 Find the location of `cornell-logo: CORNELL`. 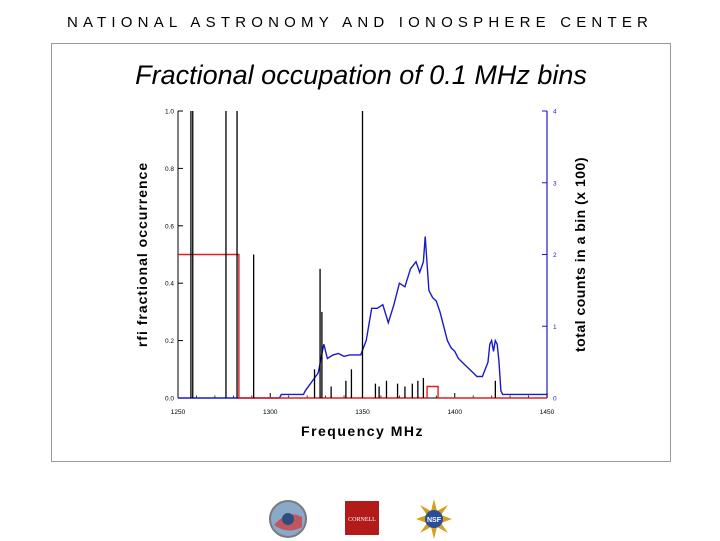

cornell-logo: CORNELL is located at coordinates (362, 518).